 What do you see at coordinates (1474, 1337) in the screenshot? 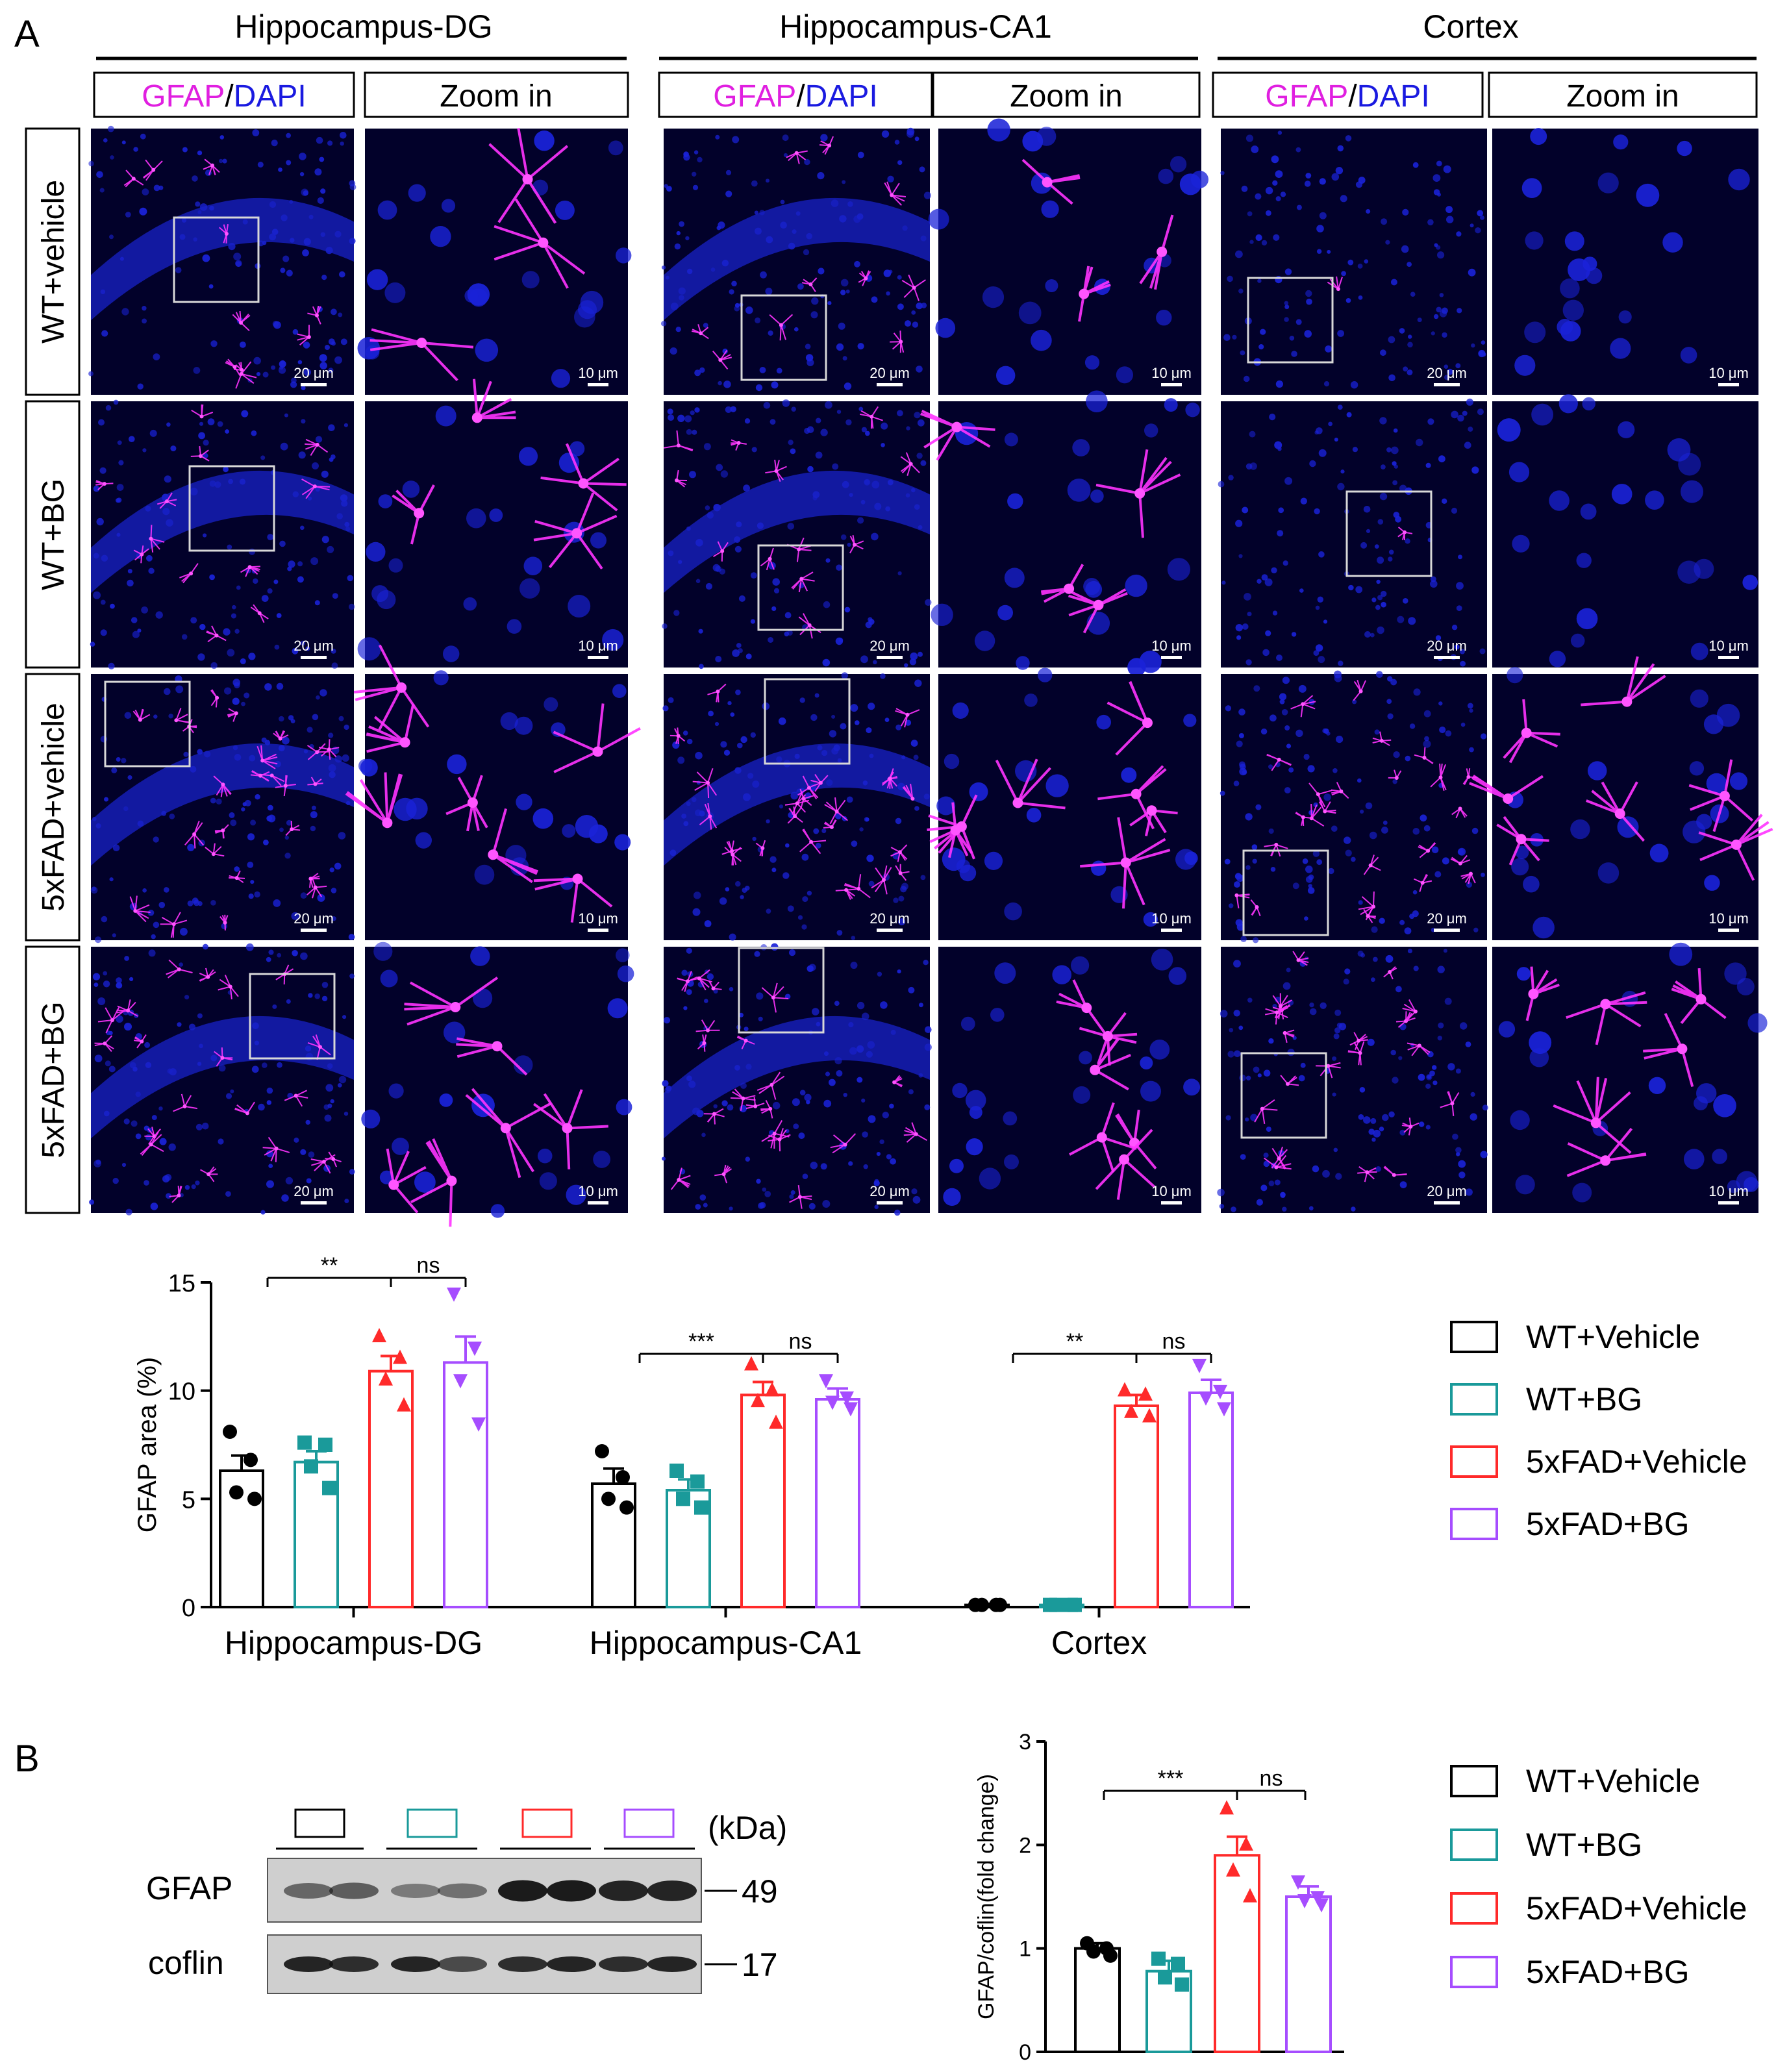
I see `legend-a-swatch-wt-vehicle` at bounding box center [1474, 1337].